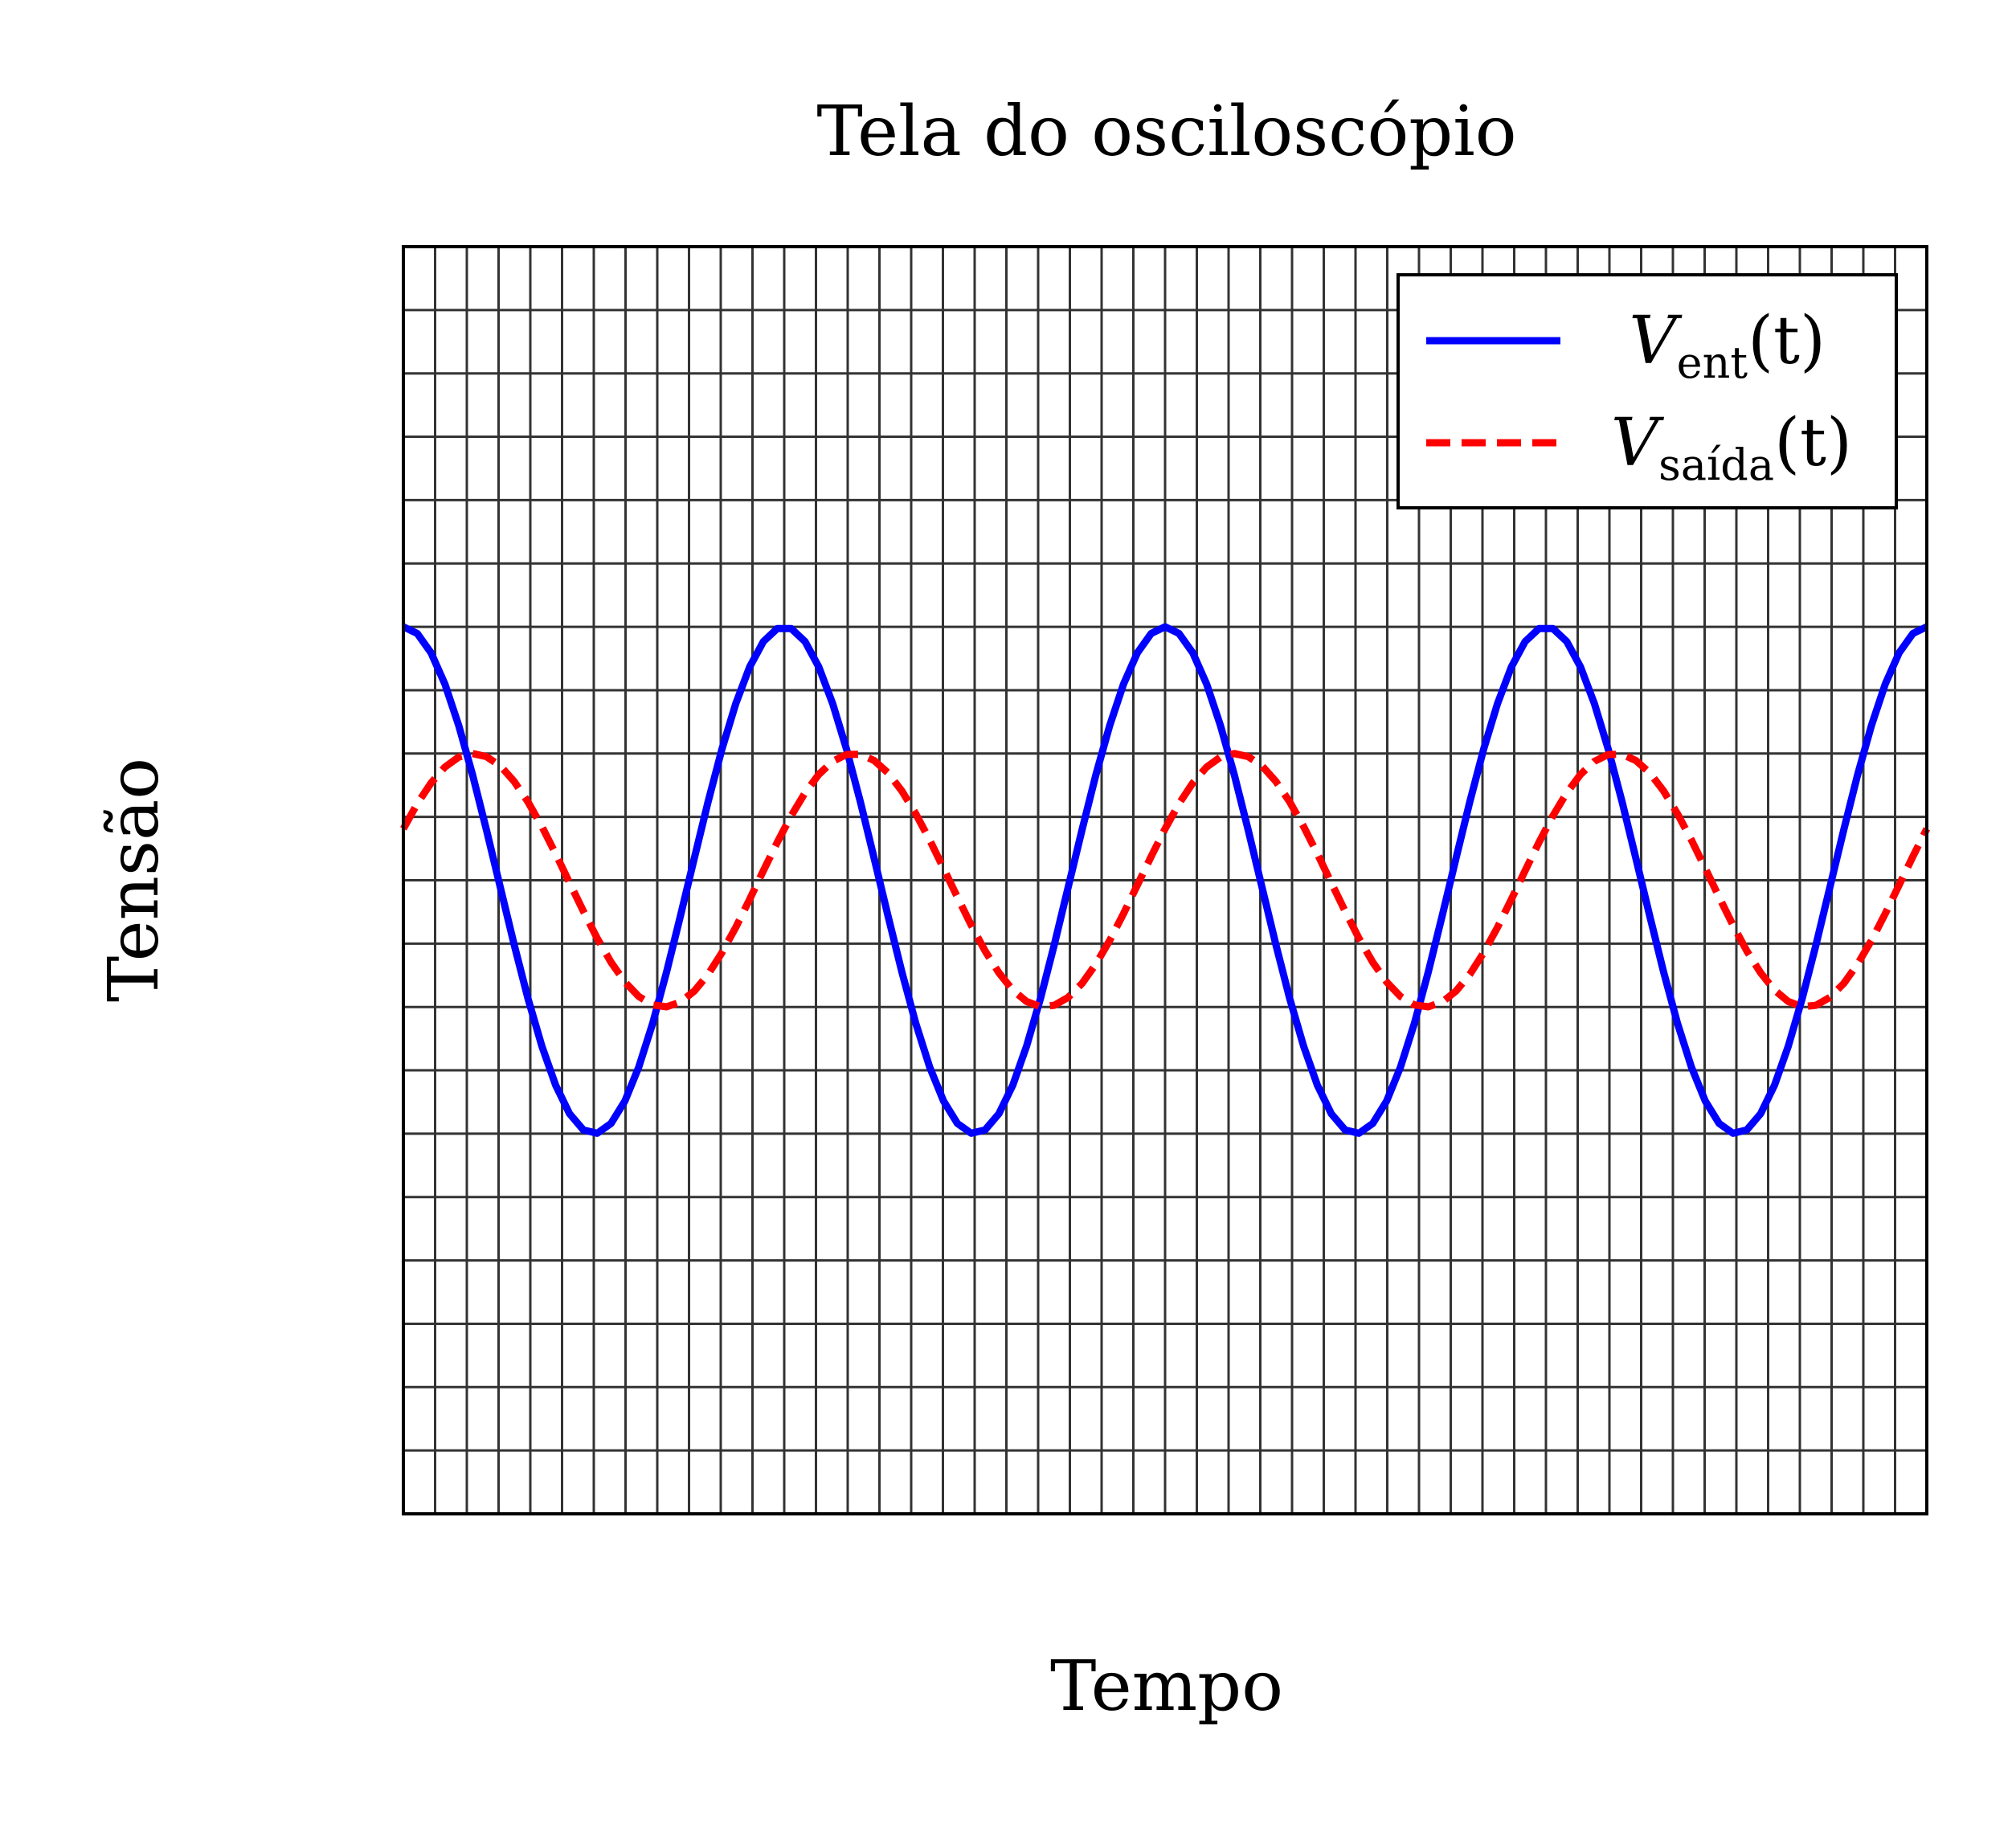 This screenshot has height=1824, width=2016. I want to click on x-axis-label: Tempo, so click(1166, 1686).